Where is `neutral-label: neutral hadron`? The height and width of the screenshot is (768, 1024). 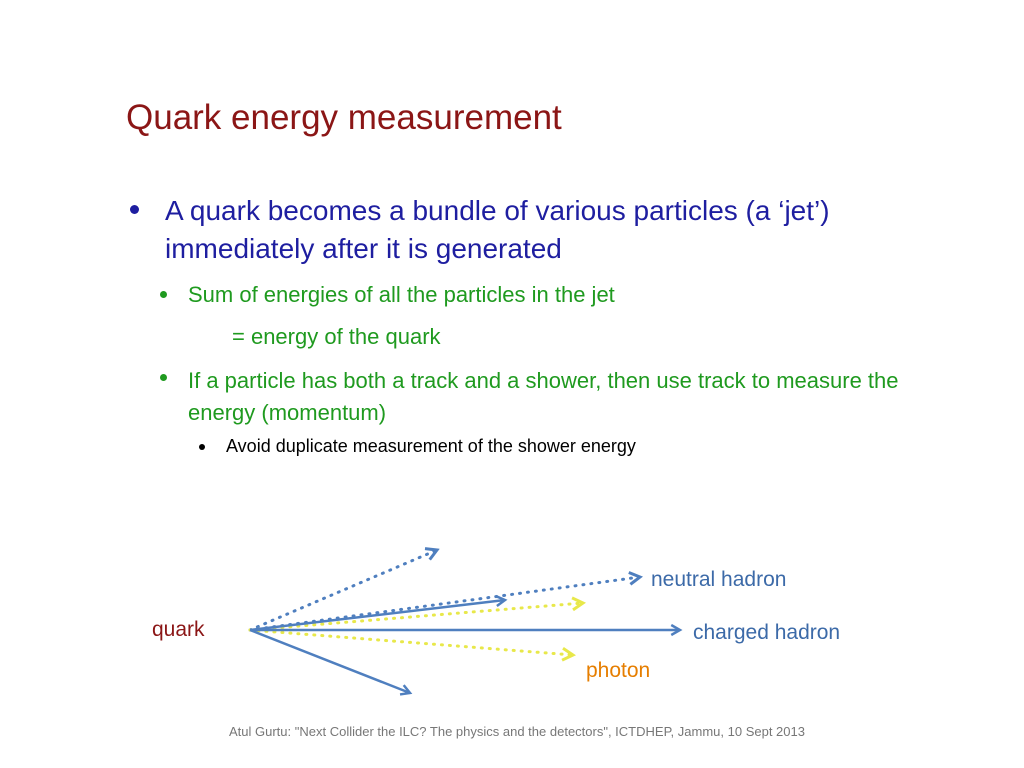
neutral-label: neutral hadron is located at coordinates (718, 579).